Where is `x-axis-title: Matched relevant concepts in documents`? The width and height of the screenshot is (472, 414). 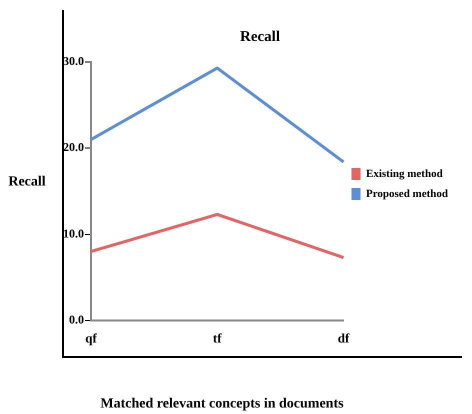 x-axis-title: Matched relevant concepts in documents is located at coordinates (222, 404).